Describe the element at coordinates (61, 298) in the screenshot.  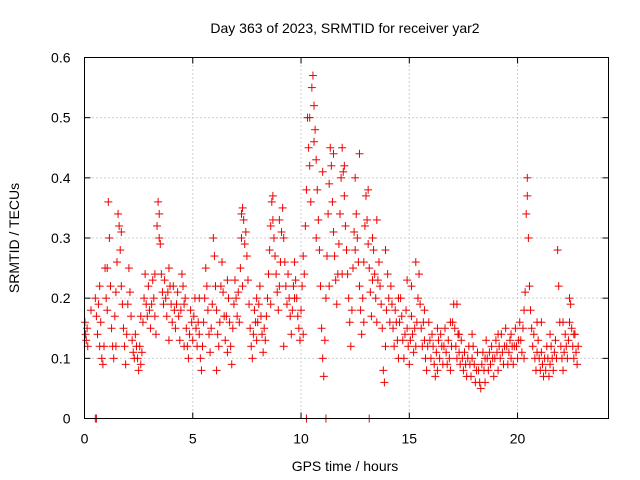
I see `y-tick-label: 0.2` at that location.